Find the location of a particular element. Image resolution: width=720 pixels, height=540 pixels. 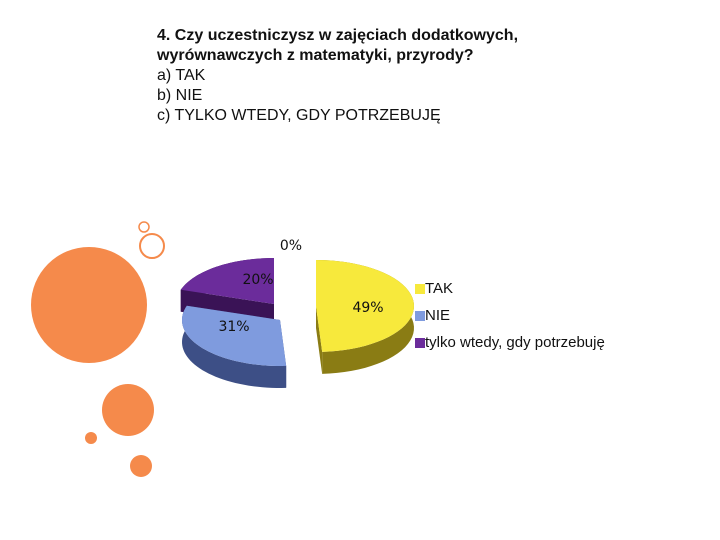

option-c: c) TYLKO WTEDY, GDY POTRZEBUJĘ is located at coordinates (299, 115).